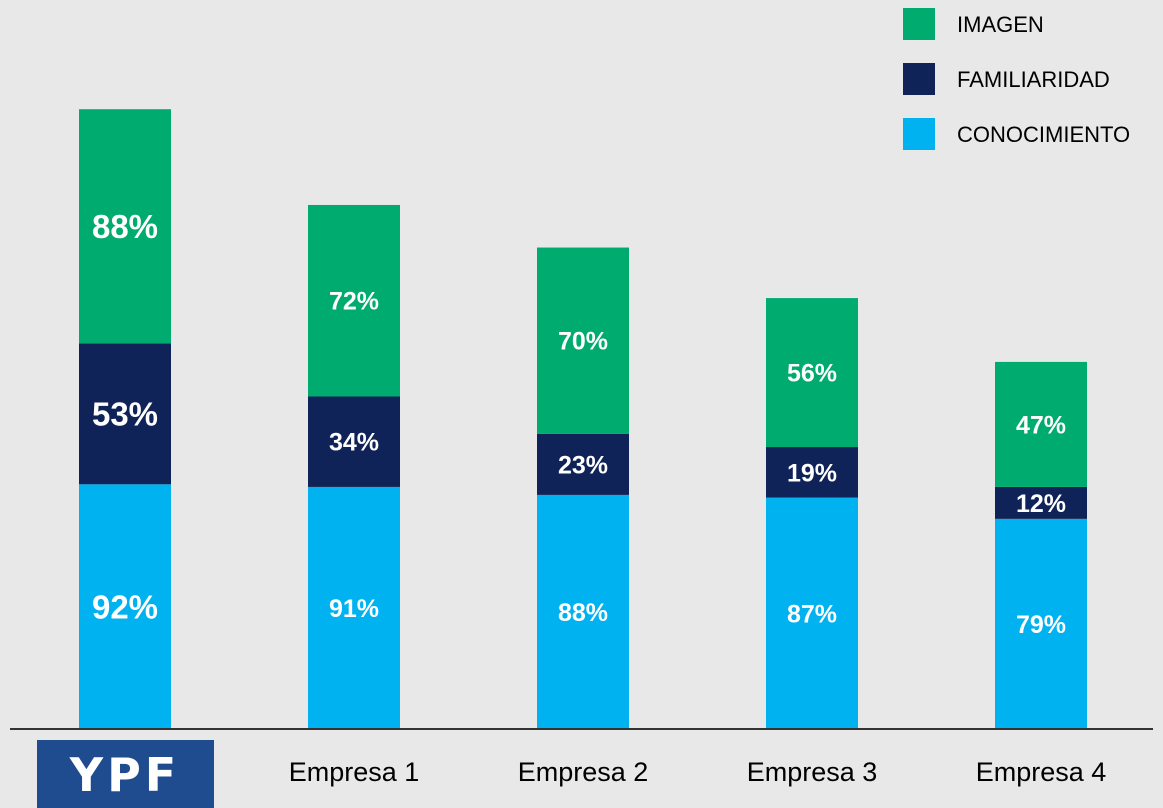 This screenshot has width=1163, height=808. I want to click on bar-empresa-2-conocimiento, so click(583, 611).